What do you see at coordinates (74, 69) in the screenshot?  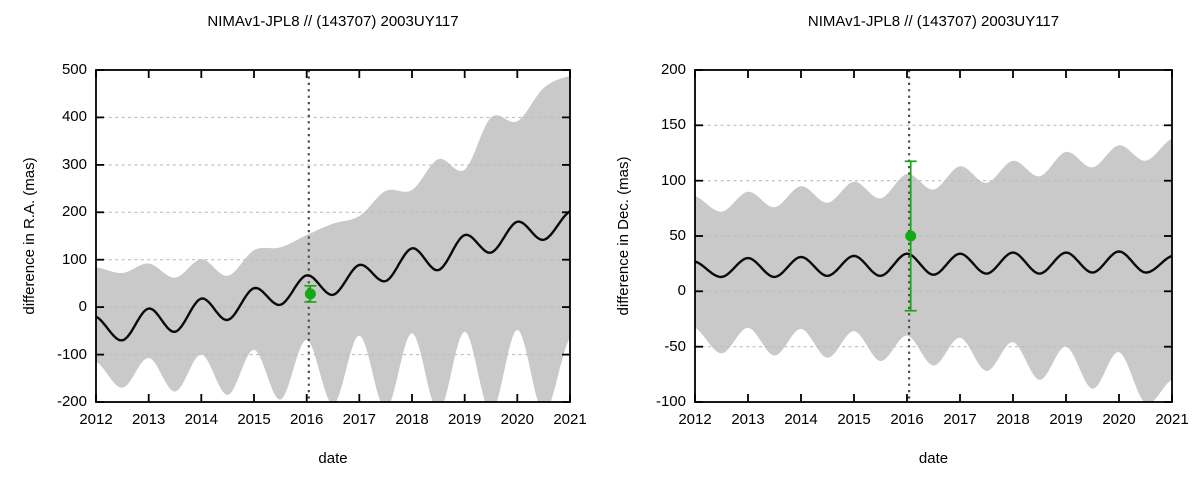 I see `y-tick-label: 500` at bounding box center [74, 69].